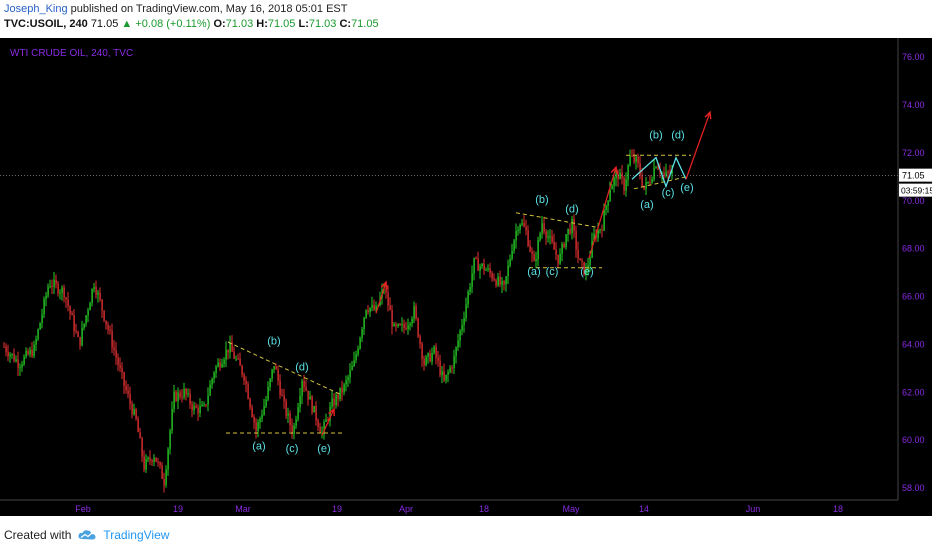 The image size is (932, 550). I want to click on tradingview-cloud-icon, so click(87, 535).